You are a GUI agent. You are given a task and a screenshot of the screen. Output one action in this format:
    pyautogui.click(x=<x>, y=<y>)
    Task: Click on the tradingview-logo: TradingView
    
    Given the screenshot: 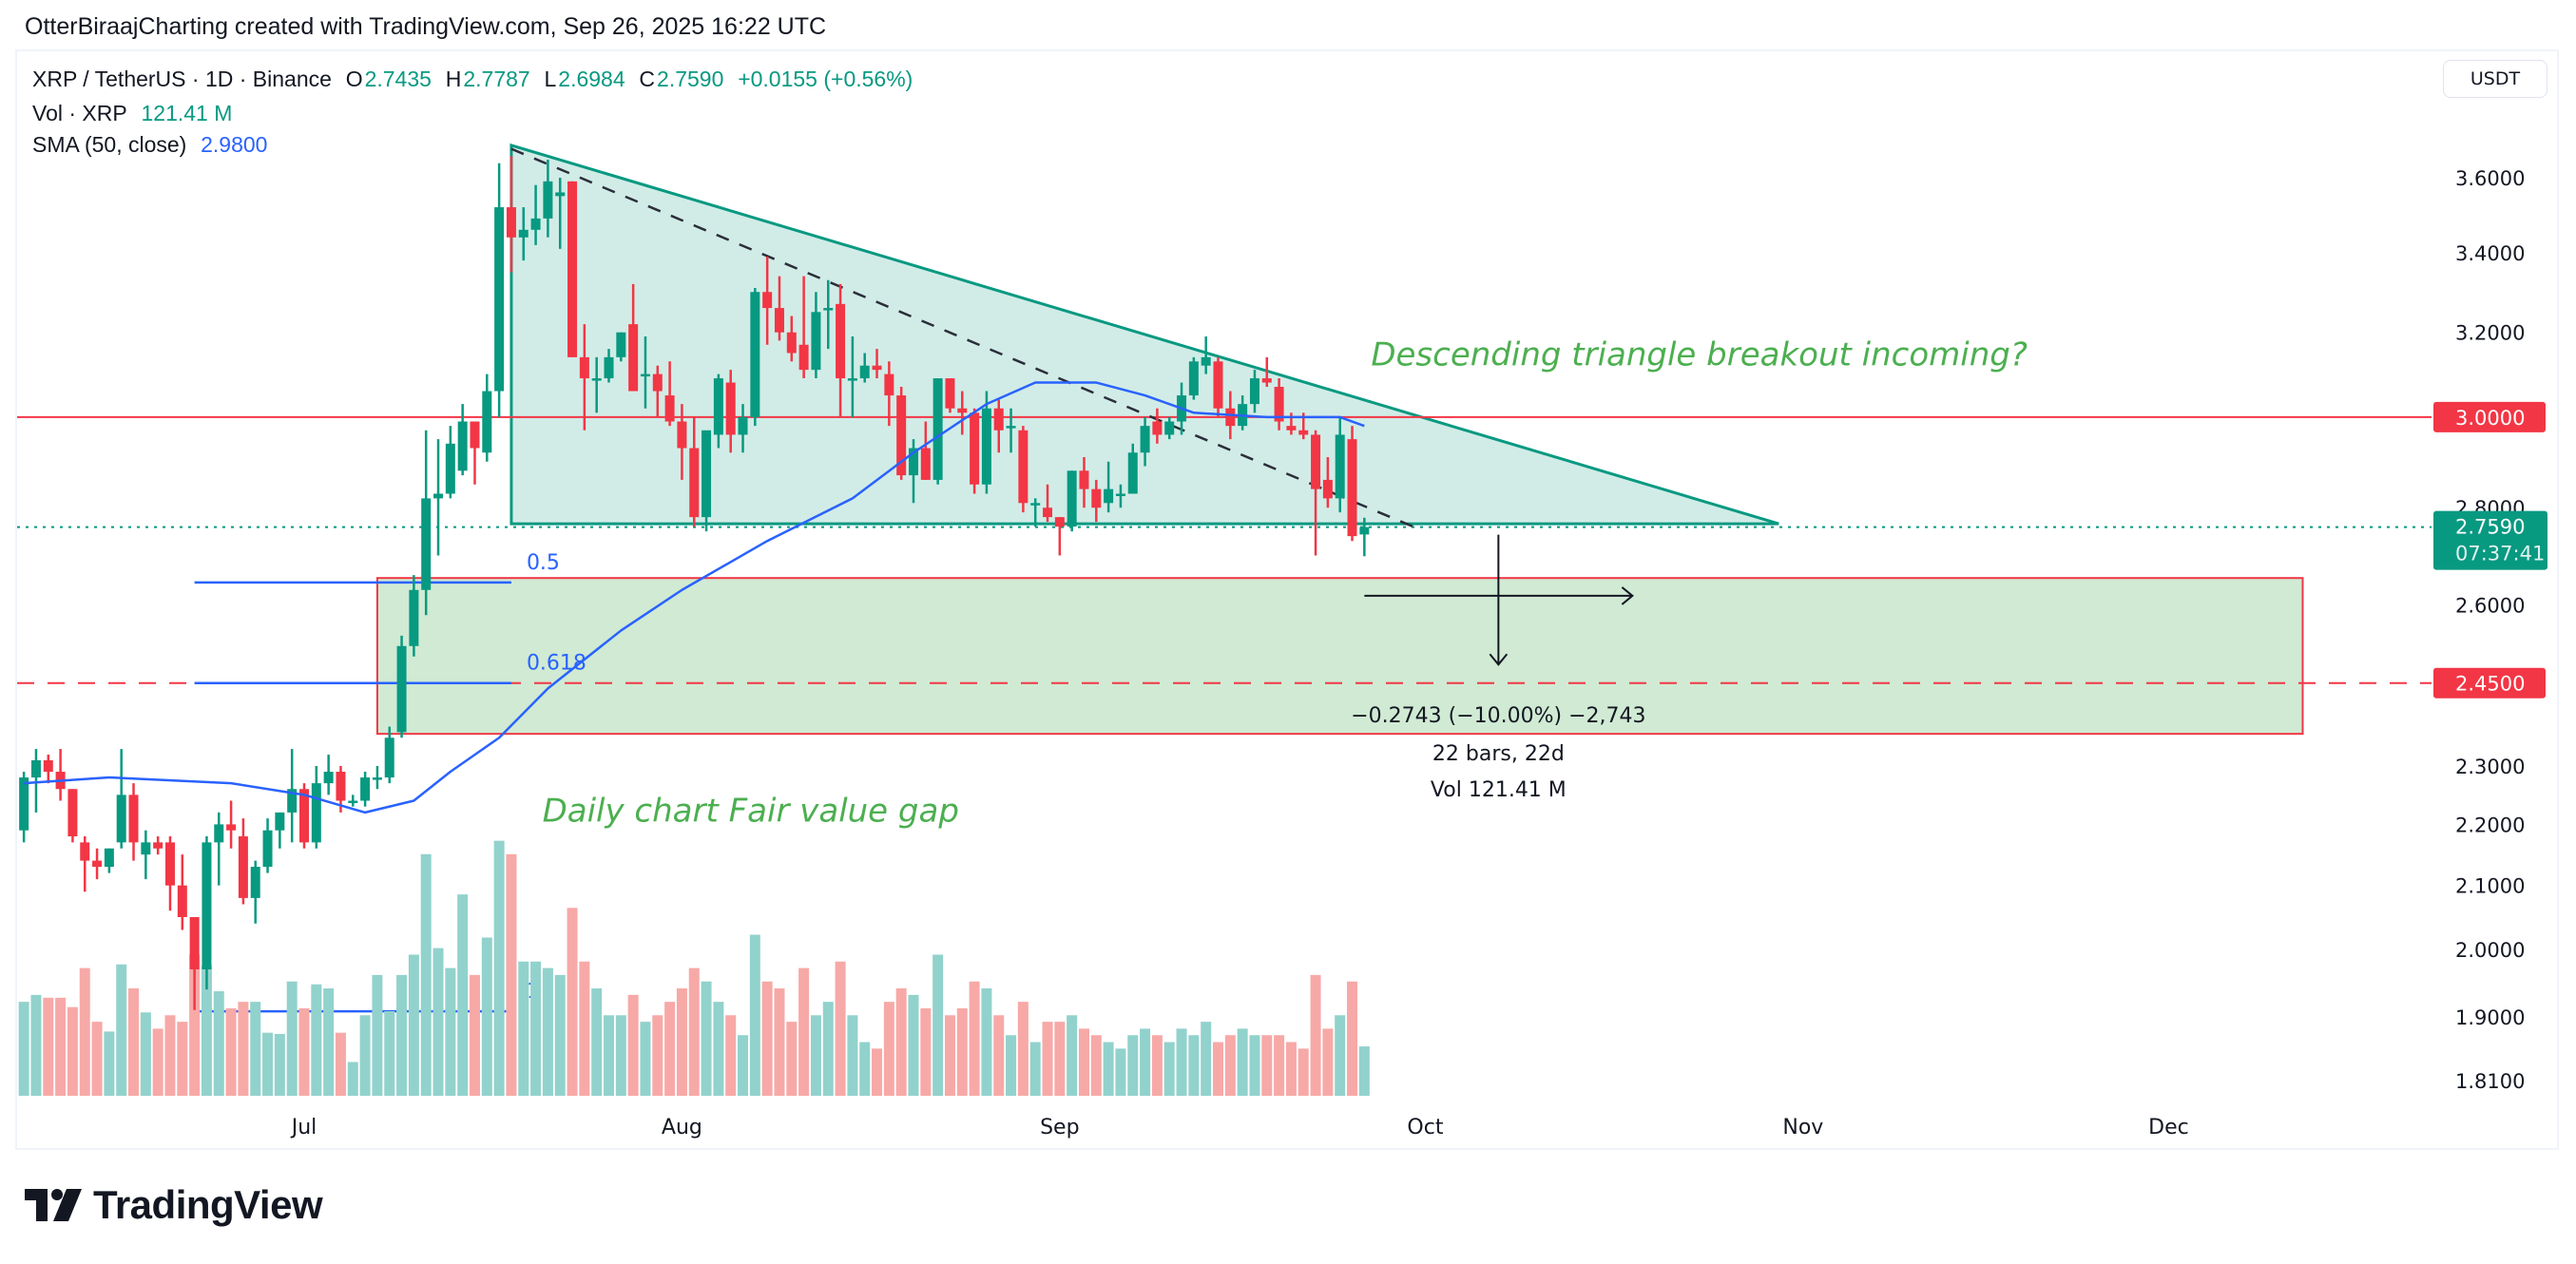 What is the action you would take?
    pyautogui.click(x=174, y=1205)
    